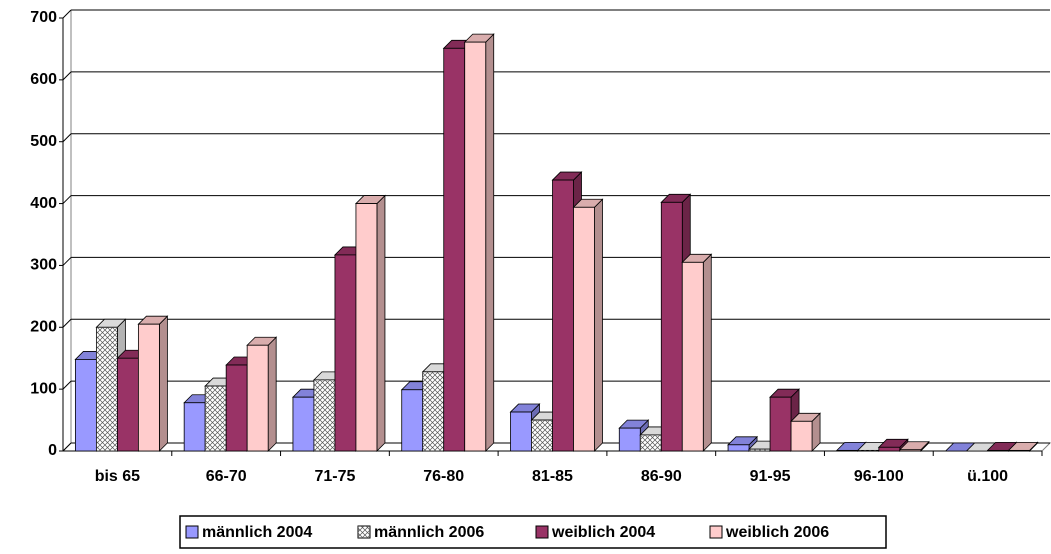 The height and width of the screenshot is (554, 1051). What do you see at coordinates (334, 476) in the screenshot?
I see `x-tick-label: 71-75` at bounding box center [334, 476].